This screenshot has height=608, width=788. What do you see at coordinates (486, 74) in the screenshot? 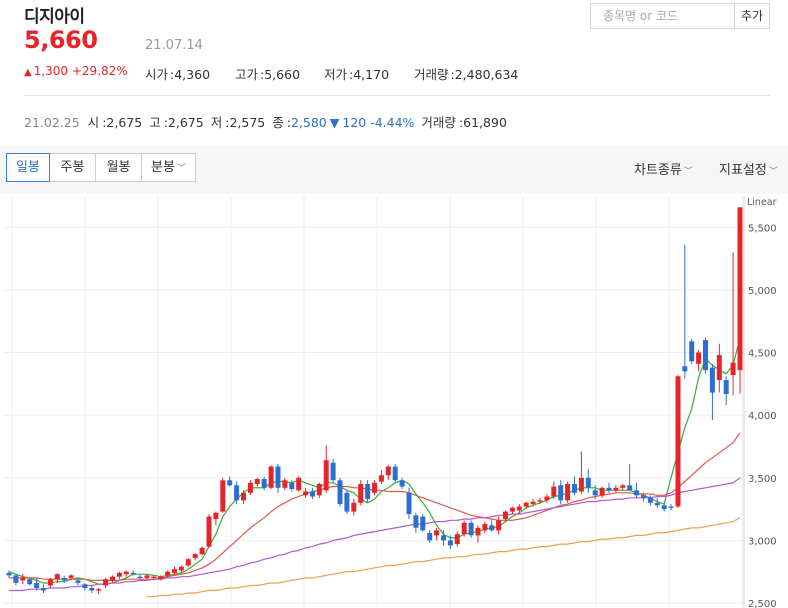
I see `volume-value: 2,480,634` at bounding box center [486, 74].